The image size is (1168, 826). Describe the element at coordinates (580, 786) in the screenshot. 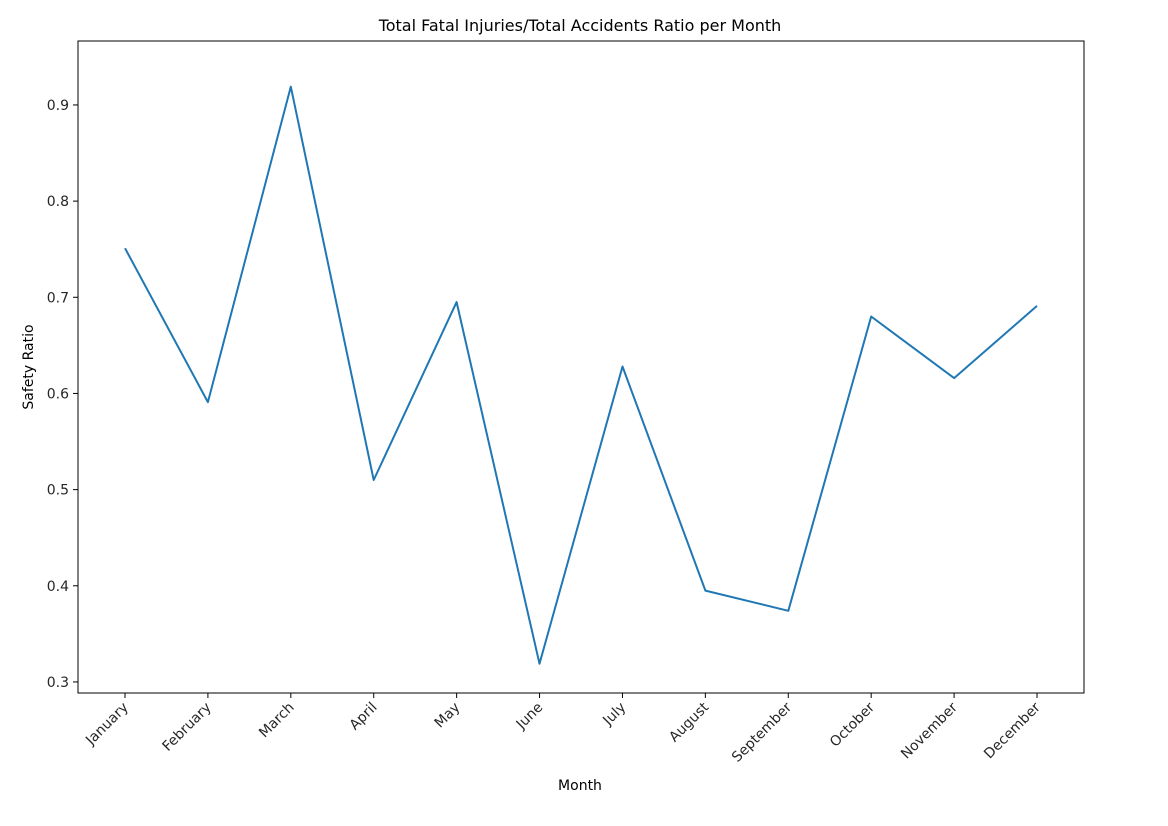

I see `x-axis-label: Month` at that location.